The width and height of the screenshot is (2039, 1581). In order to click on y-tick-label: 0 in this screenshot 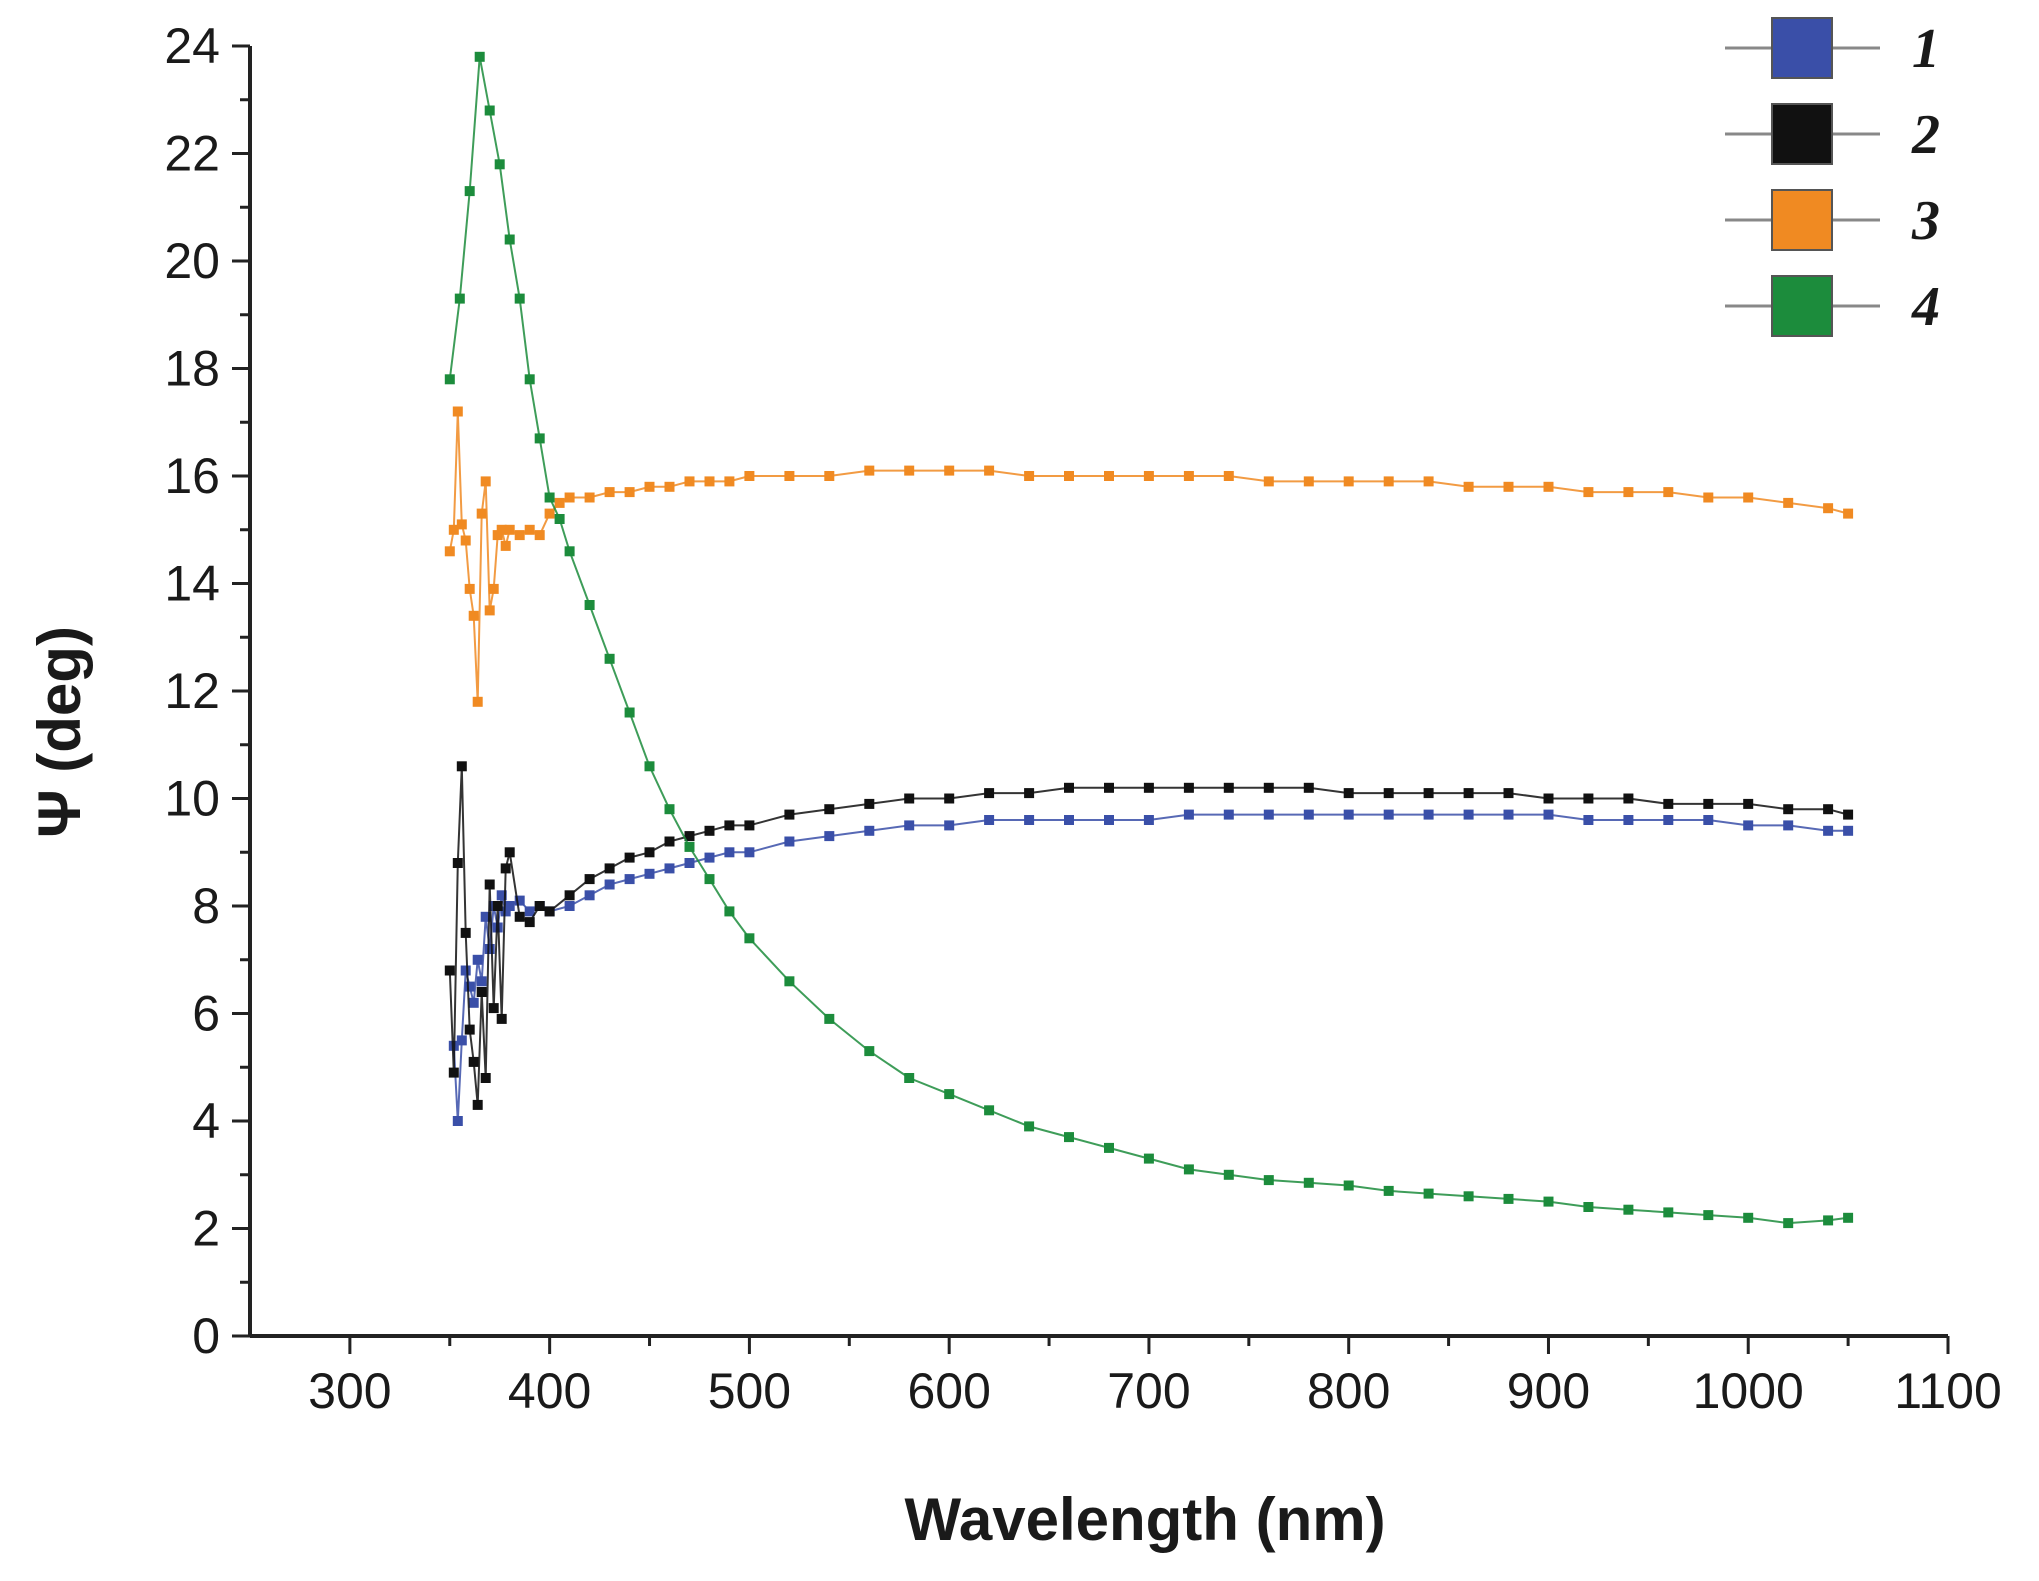, I will do `click(206, 1336)`.